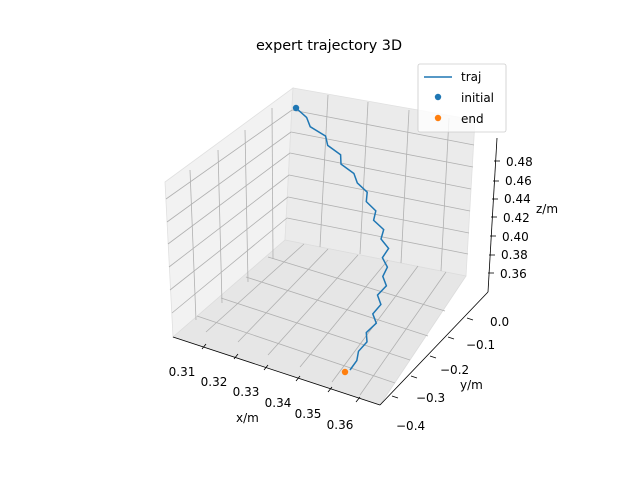 The image size is (640, 480). What do you see at coordinates (308, 414) in the screenshot?
I see `x-tick-label: 0.35` at bounding box center [308, 414].